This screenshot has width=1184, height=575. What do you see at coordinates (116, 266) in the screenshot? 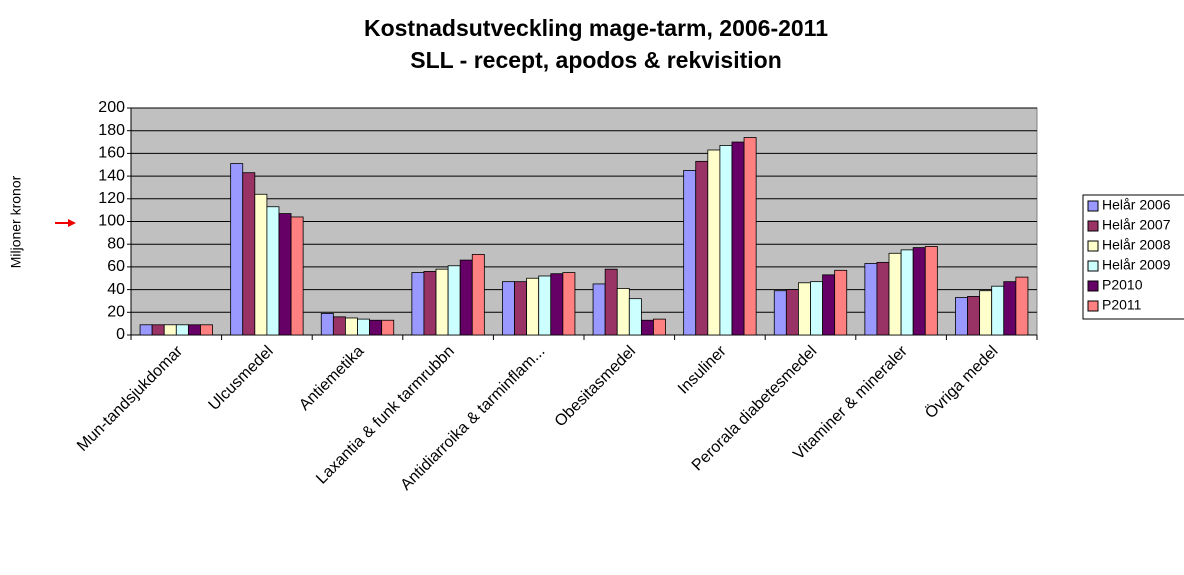
I see `y-tick-label: 60` at bounding box center [116, 266].